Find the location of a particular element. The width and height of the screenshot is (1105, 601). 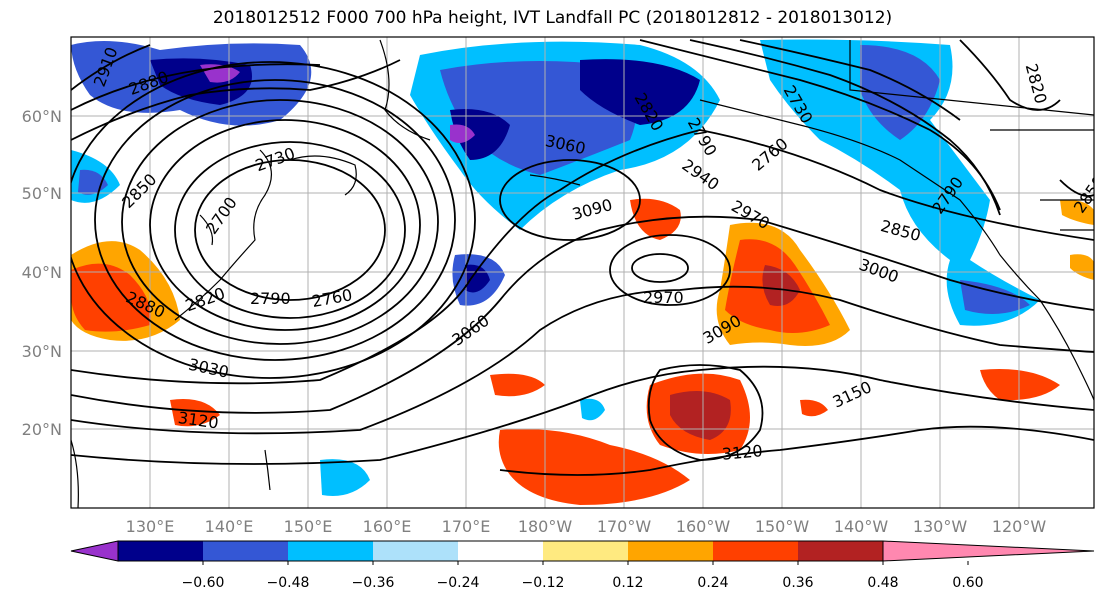

contour-label: 2790 is located at coordinates (270, 298).